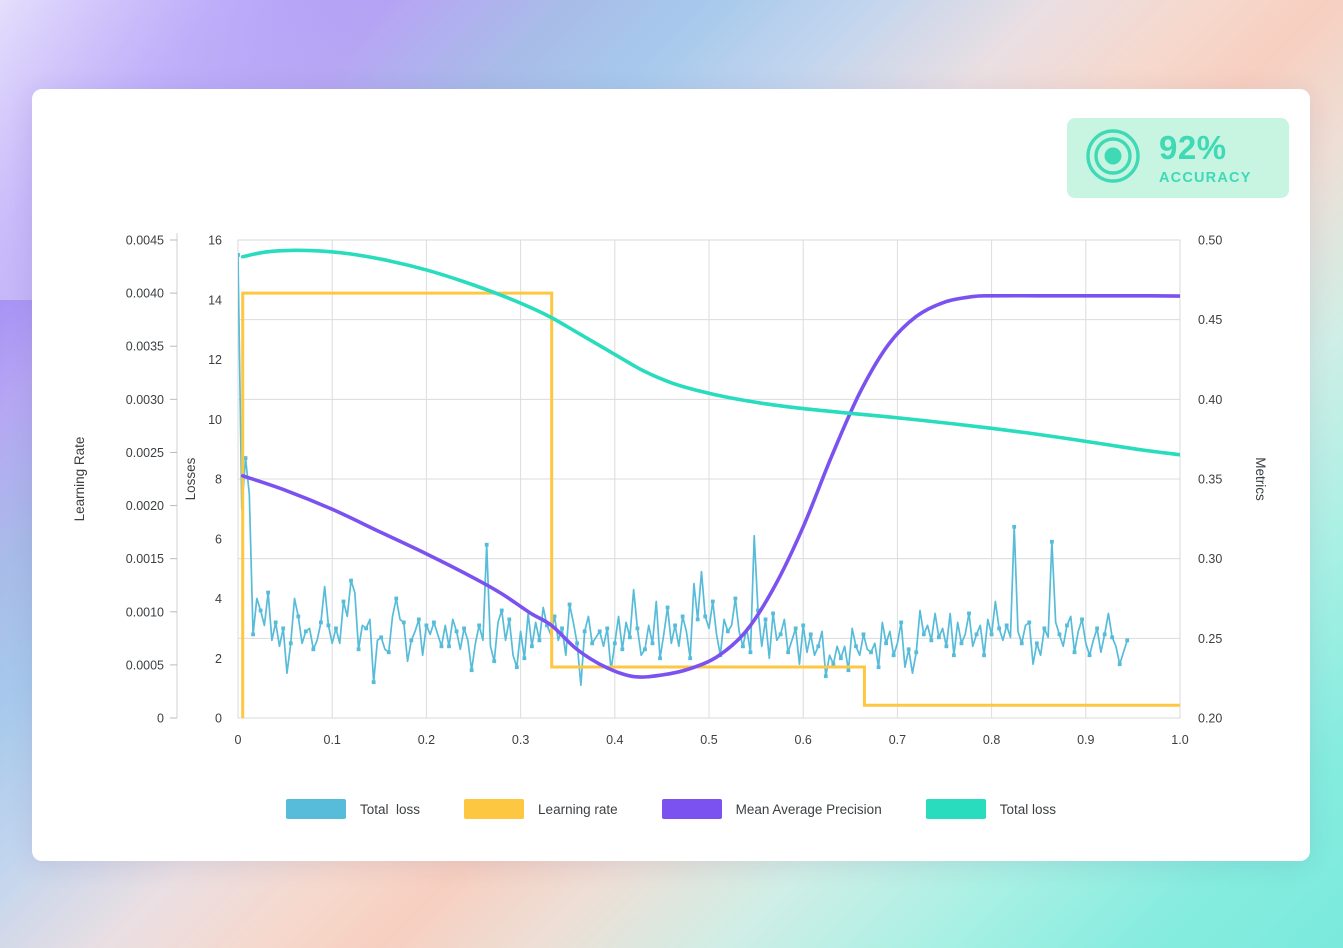  I want to click on legend-total-loss-teal: Total loss, so click(990, 809).